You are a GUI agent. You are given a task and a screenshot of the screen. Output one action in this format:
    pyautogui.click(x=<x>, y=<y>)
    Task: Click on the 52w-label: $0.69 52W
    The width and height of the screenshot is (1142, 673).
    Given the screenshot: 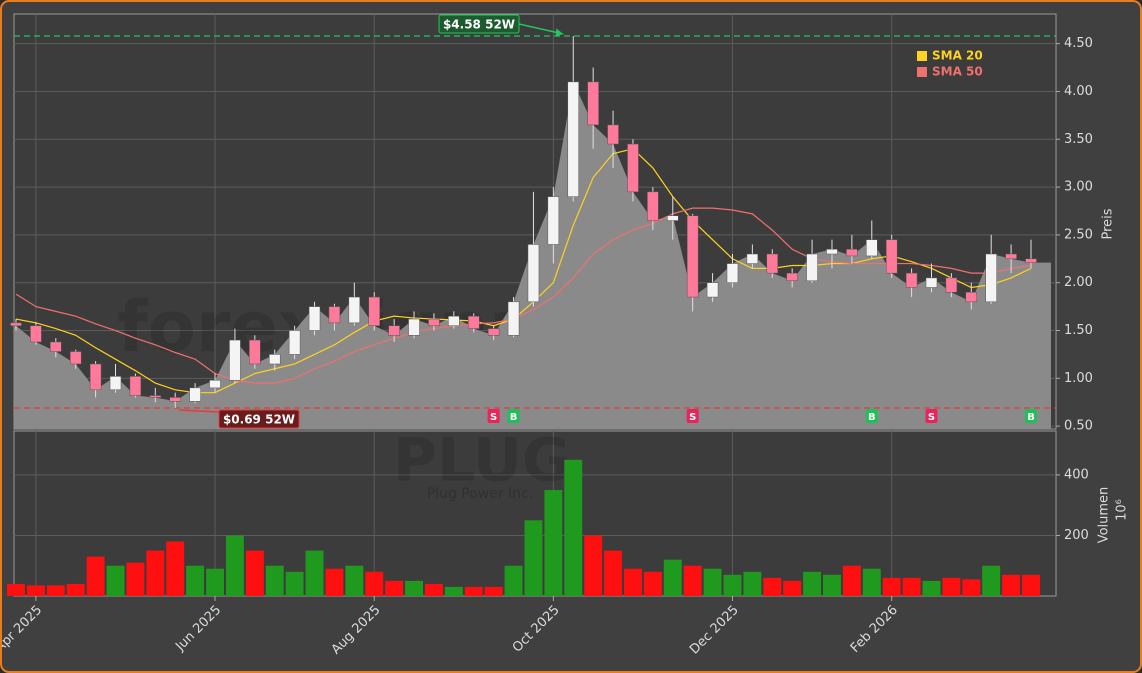 What is the action you would take?
    pyautogui.click(x=259, y=420)
    